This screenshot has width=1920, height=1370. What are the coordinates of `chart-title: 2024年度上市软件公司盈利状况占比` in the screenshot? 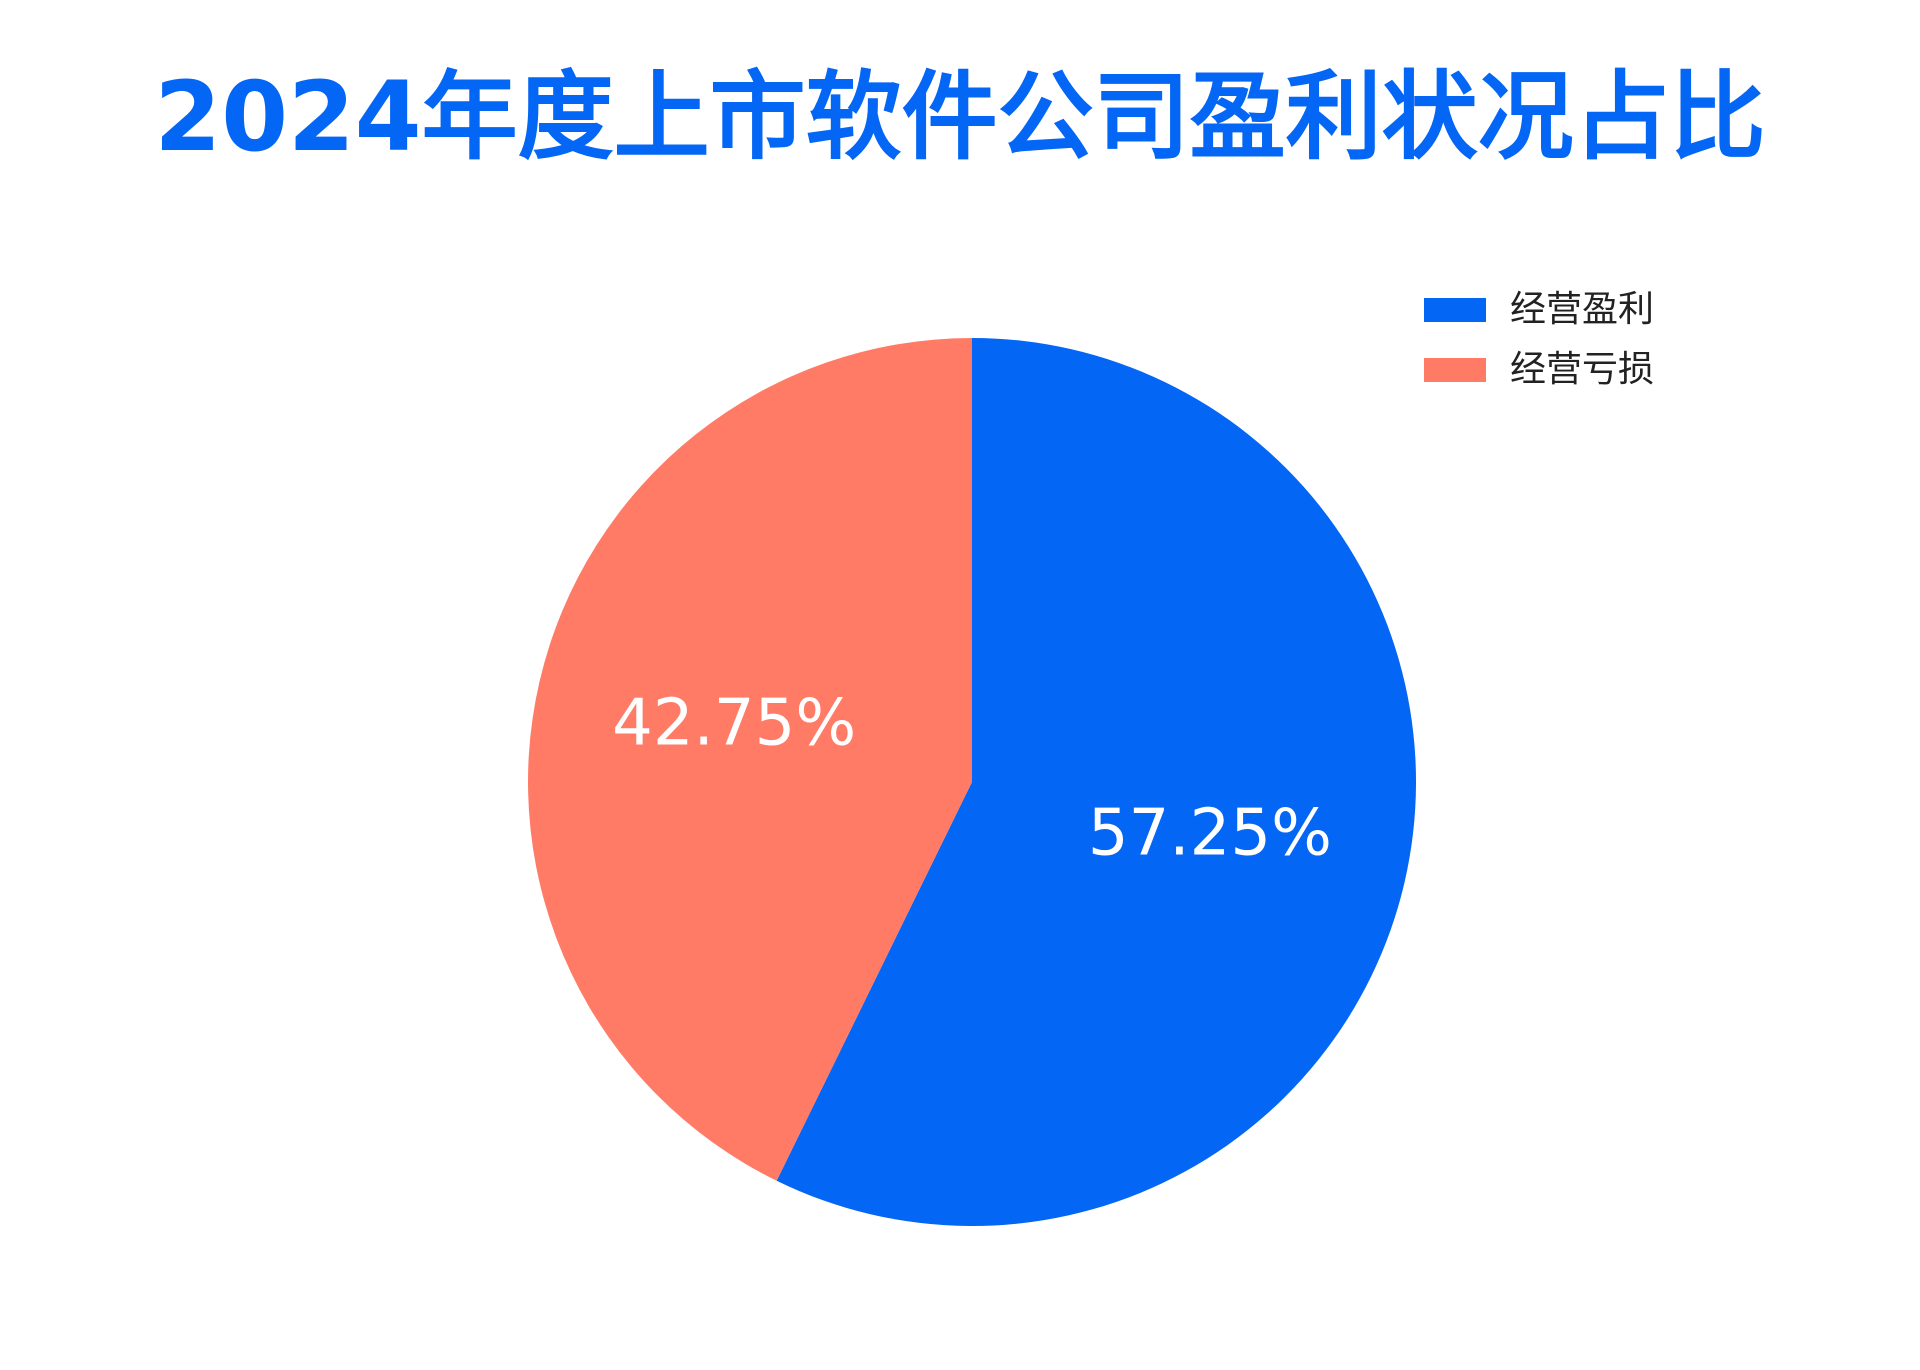 It's located at (960, 117).